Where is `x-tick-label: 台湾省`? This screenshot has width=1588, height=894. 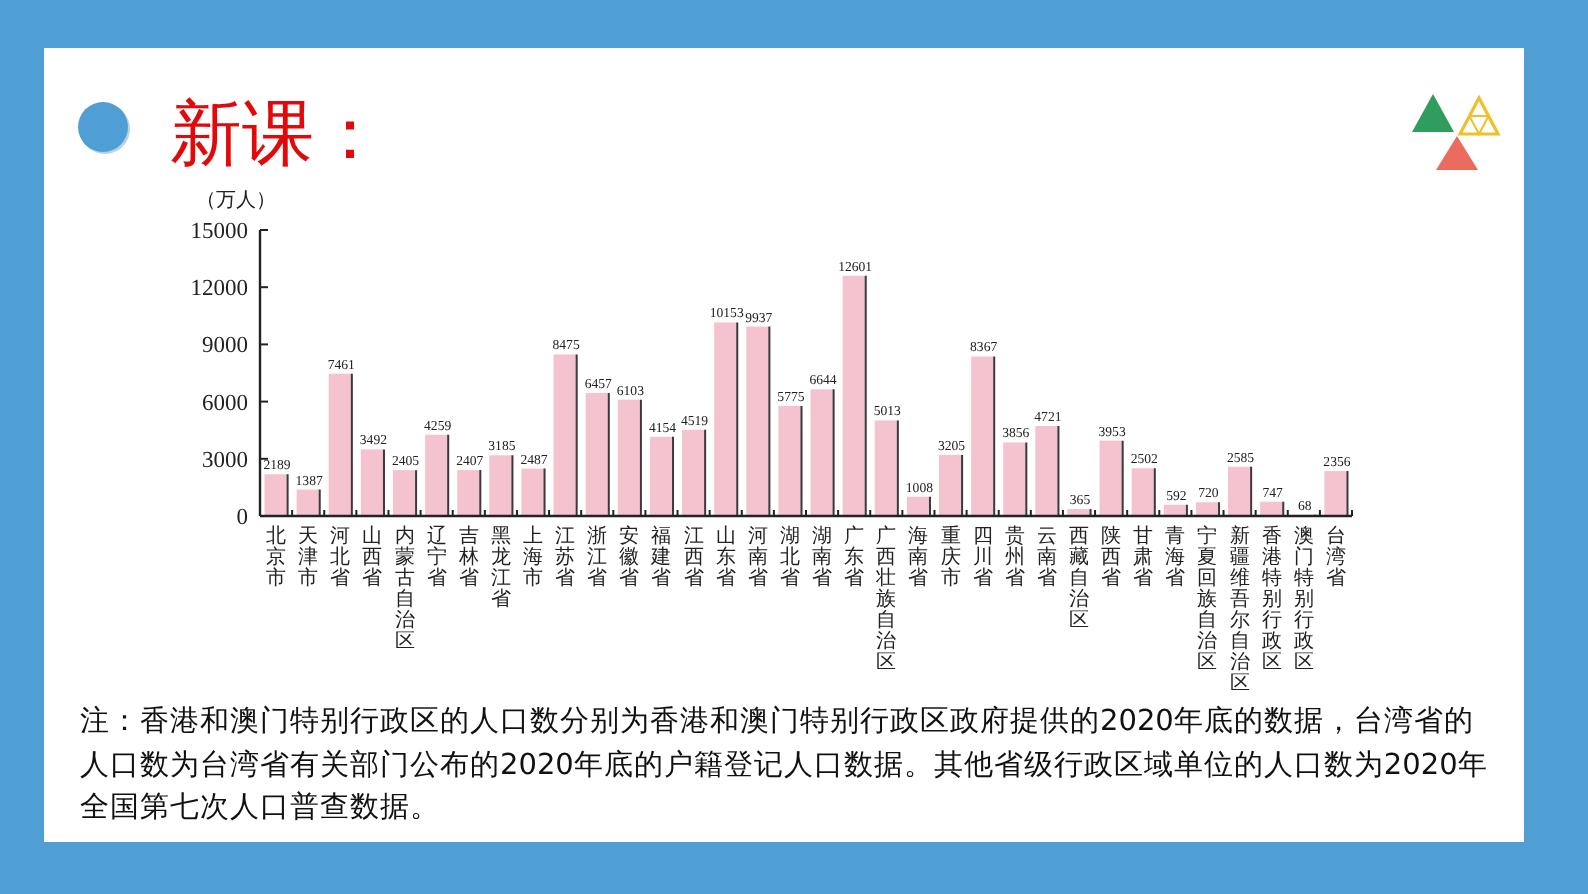 x-tick-label: 台湾省 is located at coordinates (1335, 557).